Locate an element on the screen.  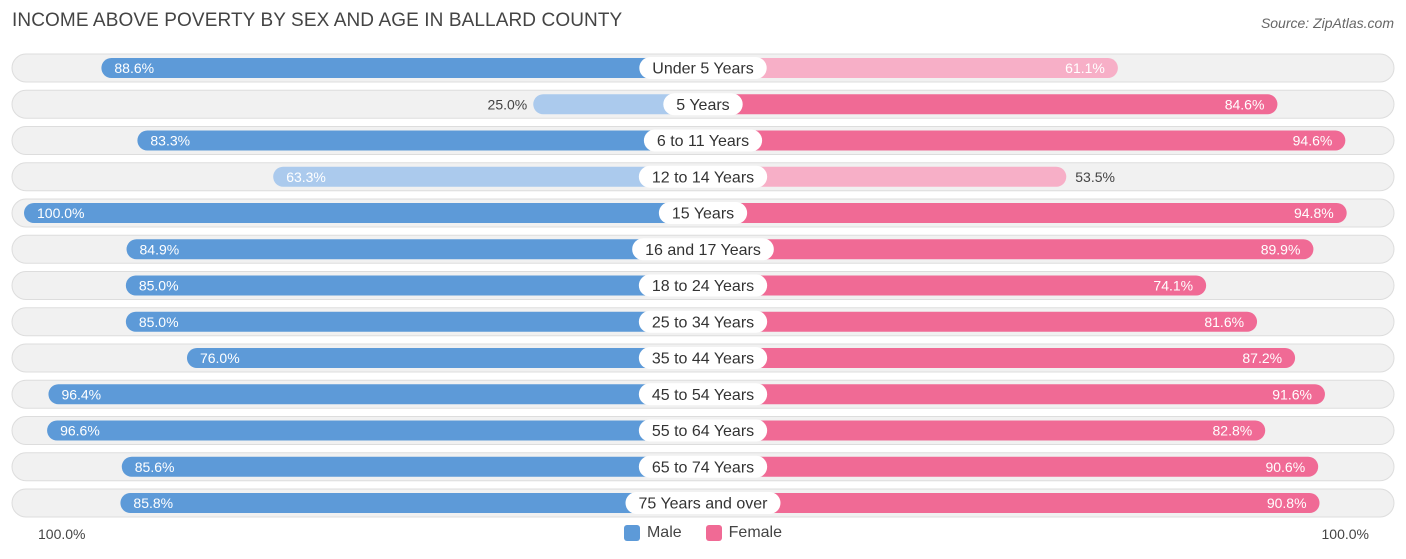
bar-row: 76.0% 87.2% 35 to 44 Years is located at coordinates (703, 358).